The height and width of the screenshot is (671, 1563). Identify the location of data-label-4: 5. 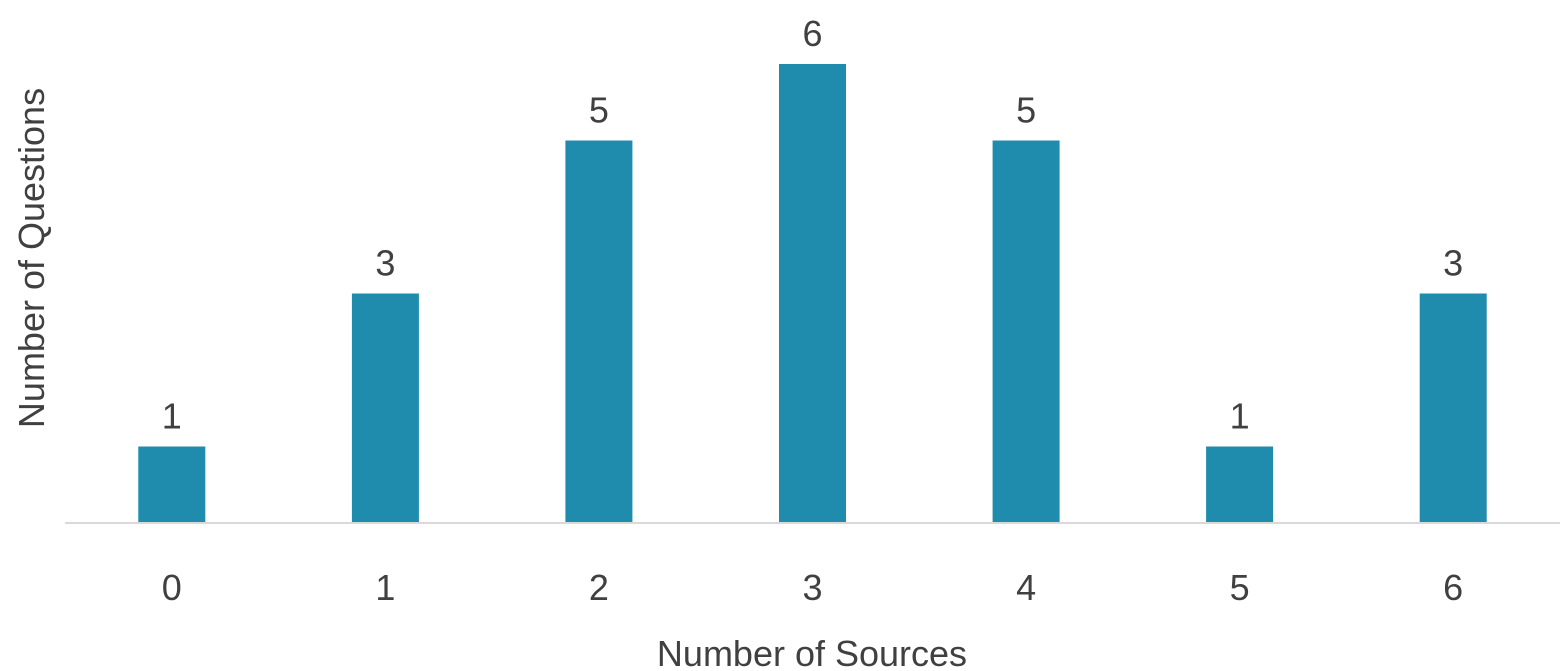
(1026, 110).